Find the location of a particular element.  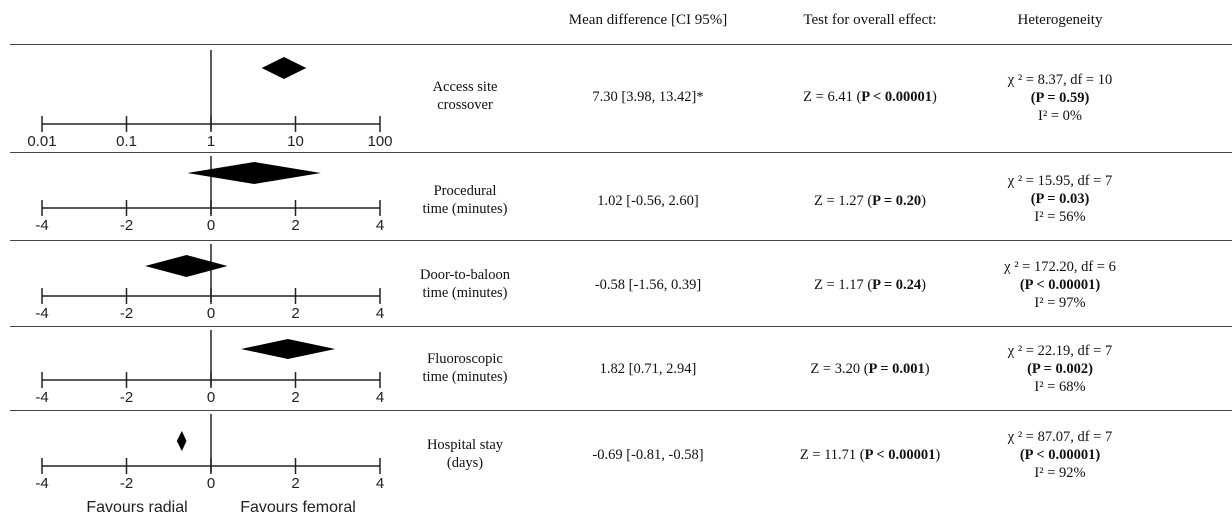

mean-difference-cell: 7.30 [3.98, 13.42]* is located at coordinates (648, 97).